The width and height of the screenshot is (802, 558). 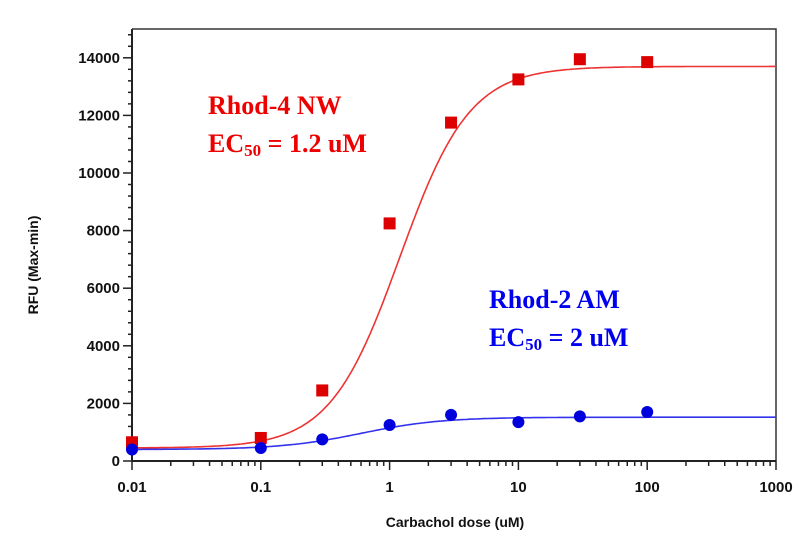 What do you see at coordinates (103, 231) in the screenshot?
I see `y-tick-label: 8000` at bounding box center [103, 231].